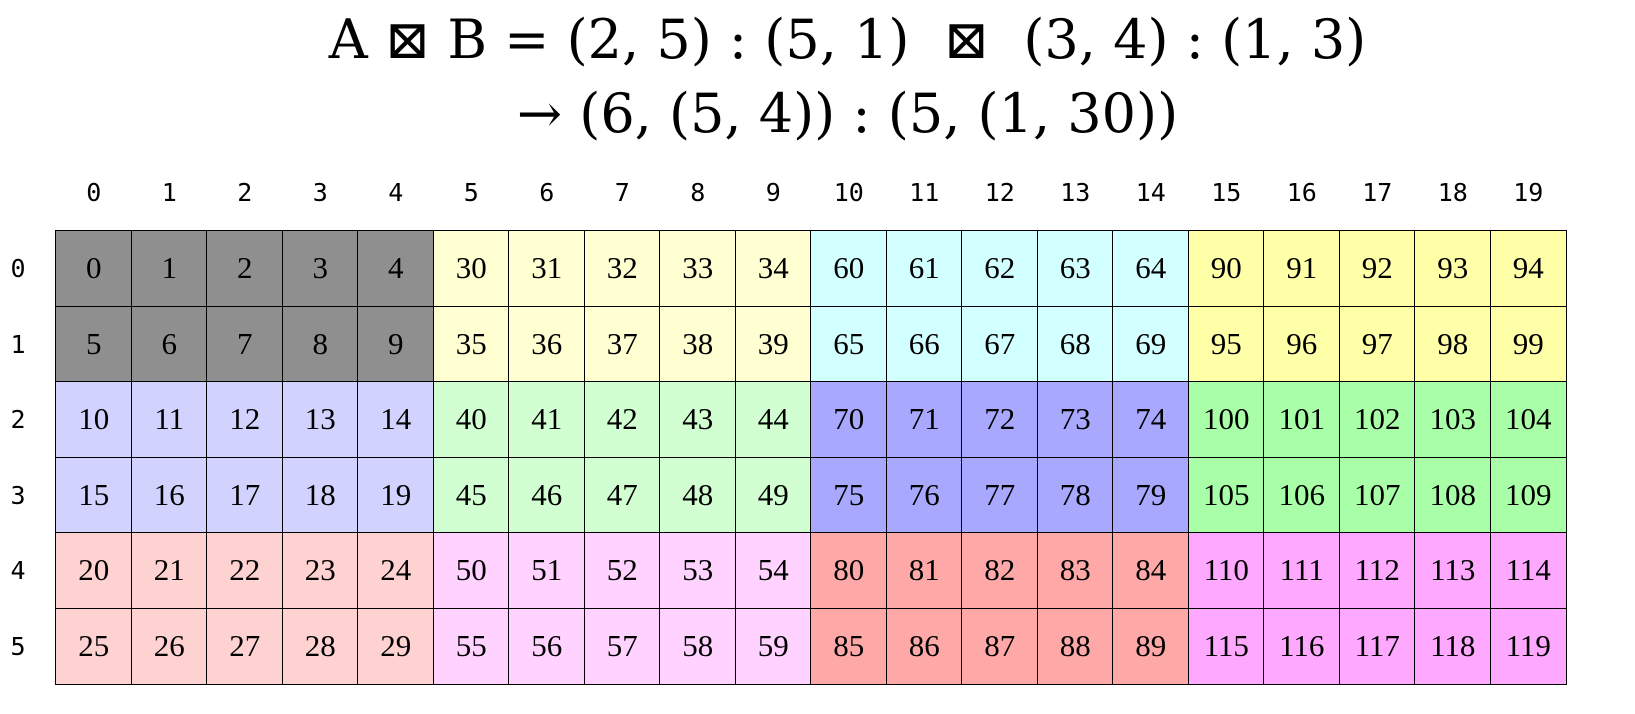 This screenshot has width=1635, height=714. Describe the element at coordinates (1453, 344) in the screenshot. I see `grid-cell: 98` at that location.